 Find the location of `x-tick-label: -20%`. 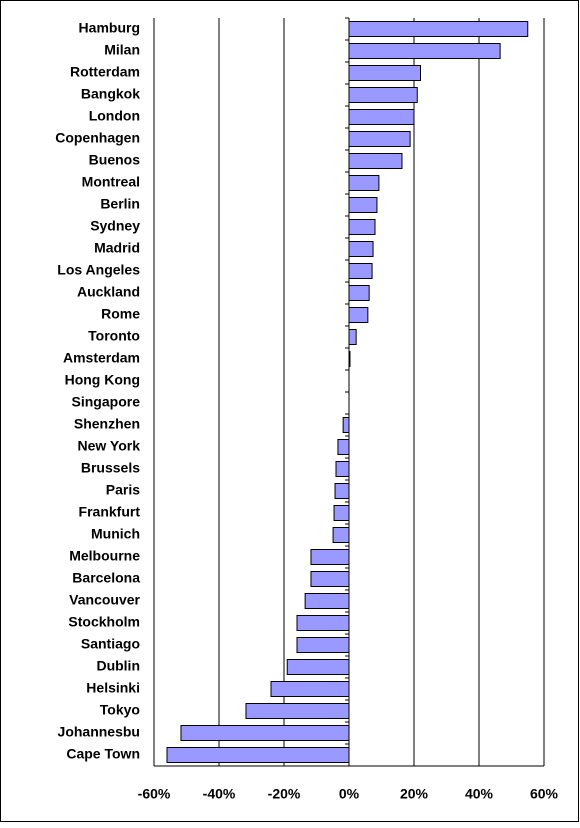

x-tick-label: -20% is located at coordinates (284, 794).